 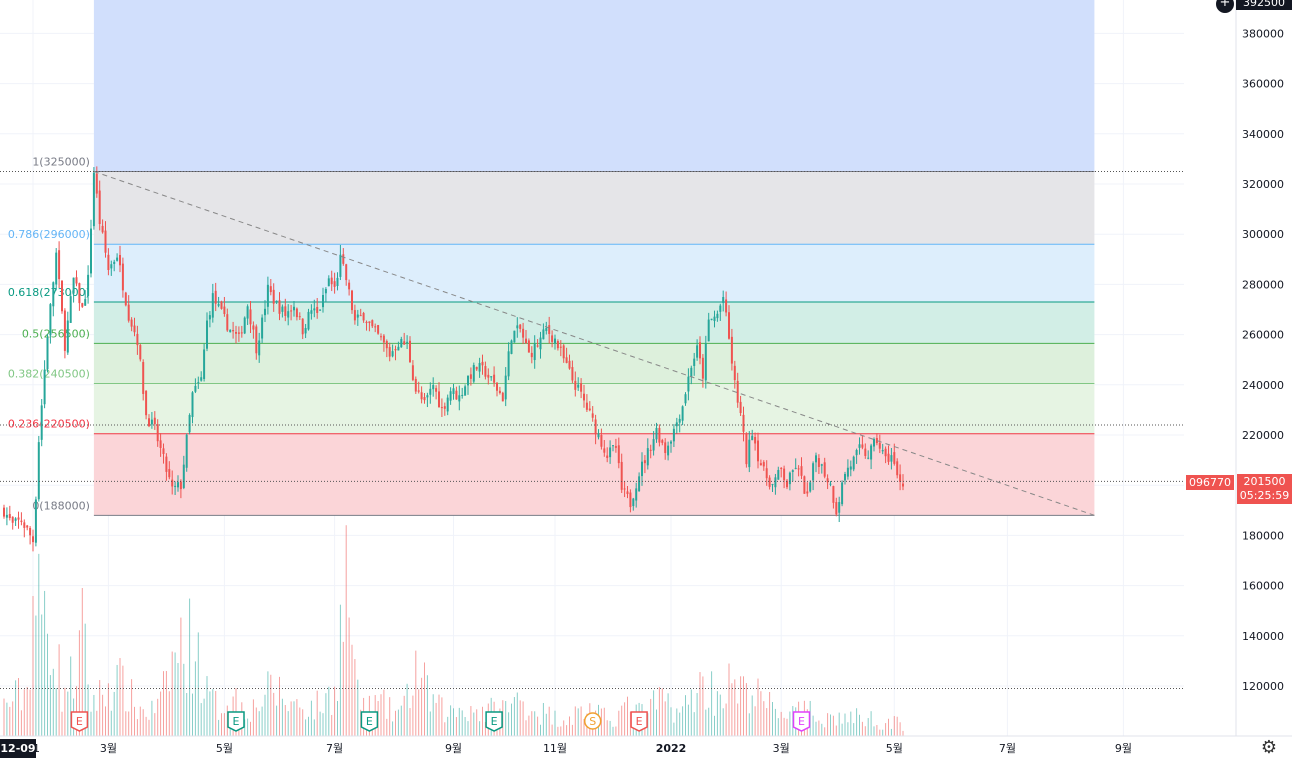 What do you see at coordinates (1238, 379) in the screenshot?
I see `price-axis` at bounding box center [1238, 379].